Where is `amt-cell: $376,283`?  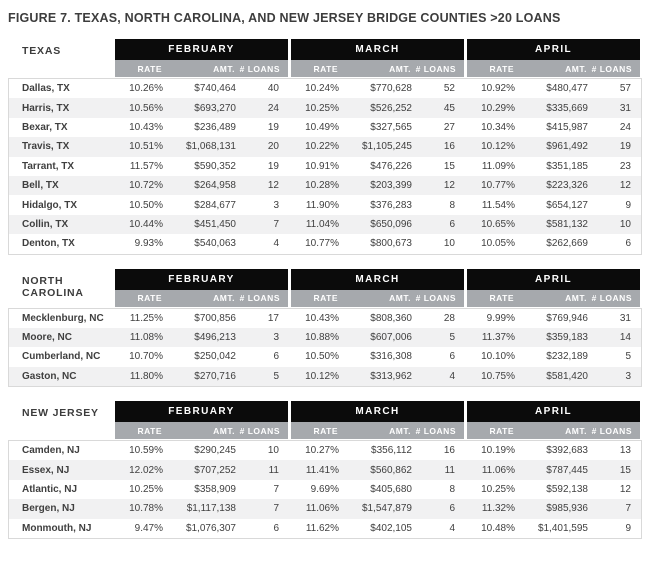
amt-cell: $376,283 is located at coordinates (391, 205).